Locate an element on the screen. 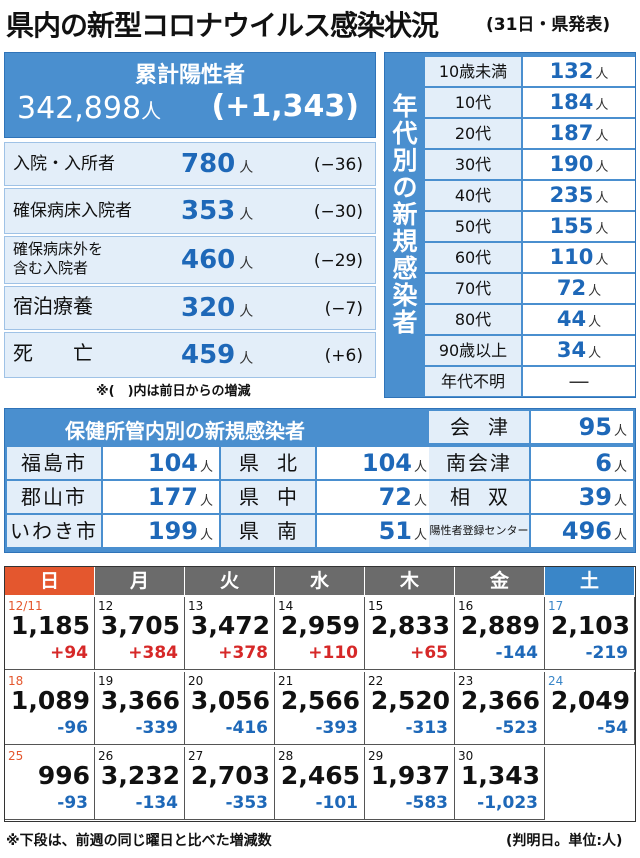 The width and height of the screenshot is (640, 858). day-of-week-header: 火 is located at coordinates (229, 581).